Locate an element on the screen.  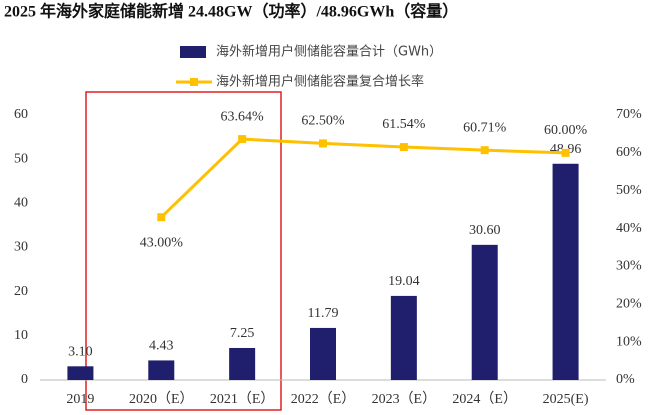
y2-tick-label: 10% is located at coordinates (629, 341).